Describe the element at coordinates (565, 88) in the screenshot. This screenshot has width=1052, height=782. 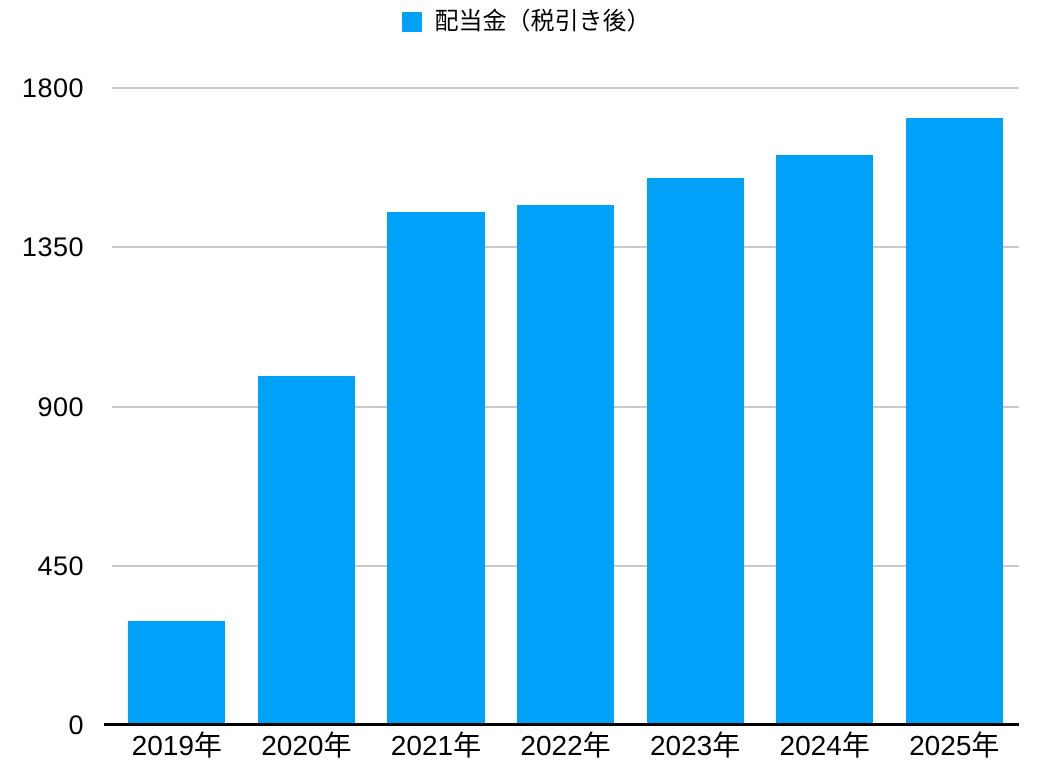
I see `gridline` at that location.